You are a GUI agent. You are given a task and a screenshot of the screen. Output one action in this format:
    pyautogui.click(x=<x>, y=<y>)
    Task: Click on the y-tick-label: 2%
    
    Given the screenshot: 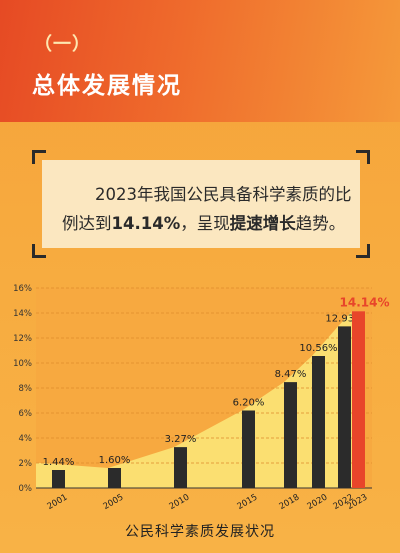 What is the action you would take?
    pyautogui.click(x=26, y=464)
    